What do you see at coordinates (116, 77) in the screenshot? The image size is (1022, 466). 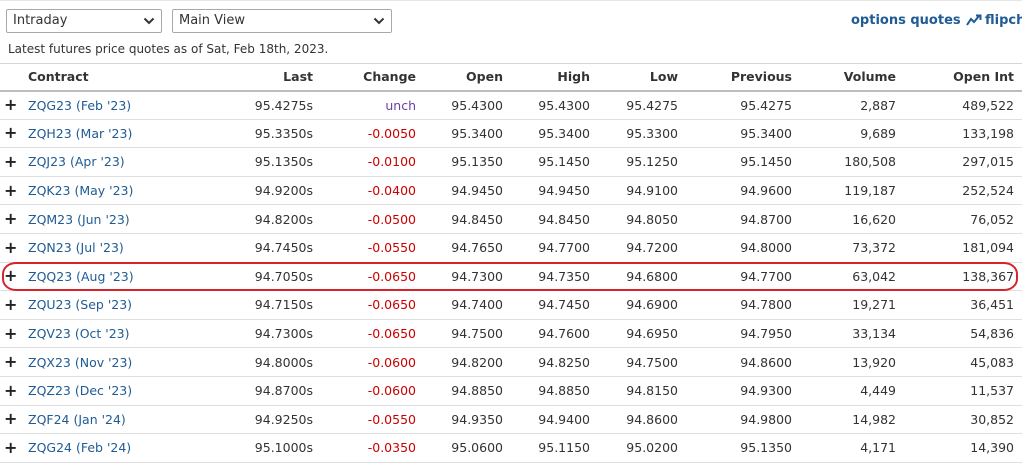 I see `column-header-contract: Contract` at bounding box center [116, 77].